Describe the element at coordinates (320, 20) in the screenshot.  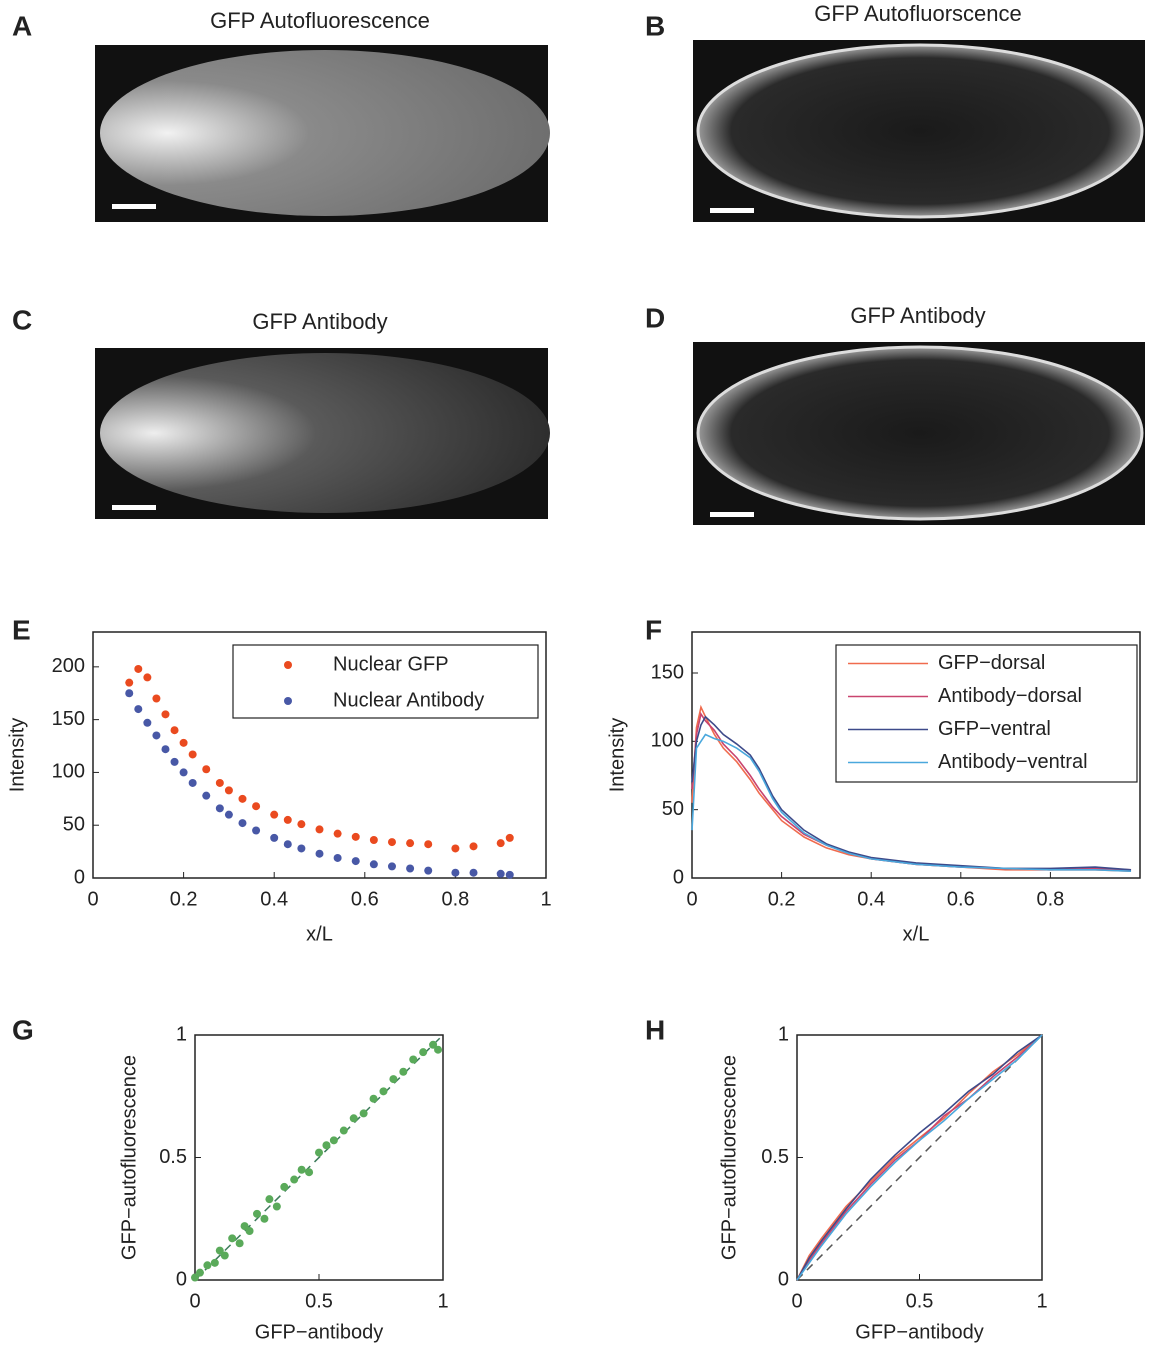
I see `image-title: GFP Autofluorescence` at that location.